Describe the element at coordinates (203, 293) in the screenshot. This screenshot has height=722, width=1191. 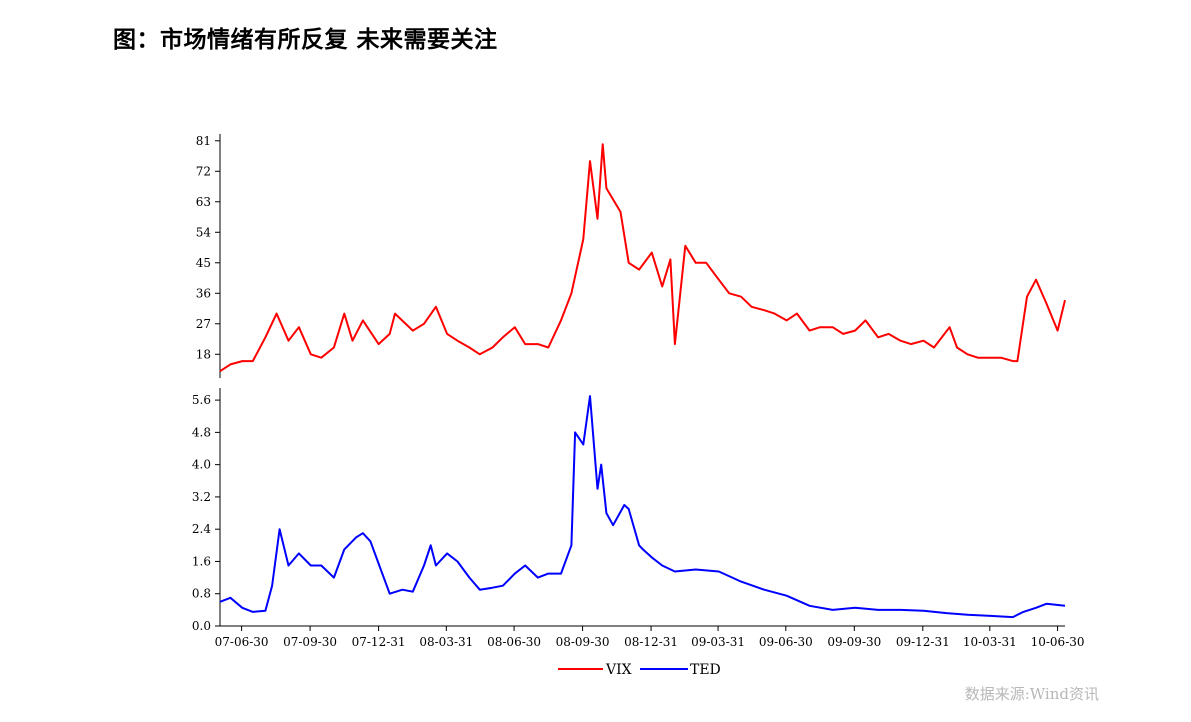
I see `vix-y-tick-label: 36` at that location.